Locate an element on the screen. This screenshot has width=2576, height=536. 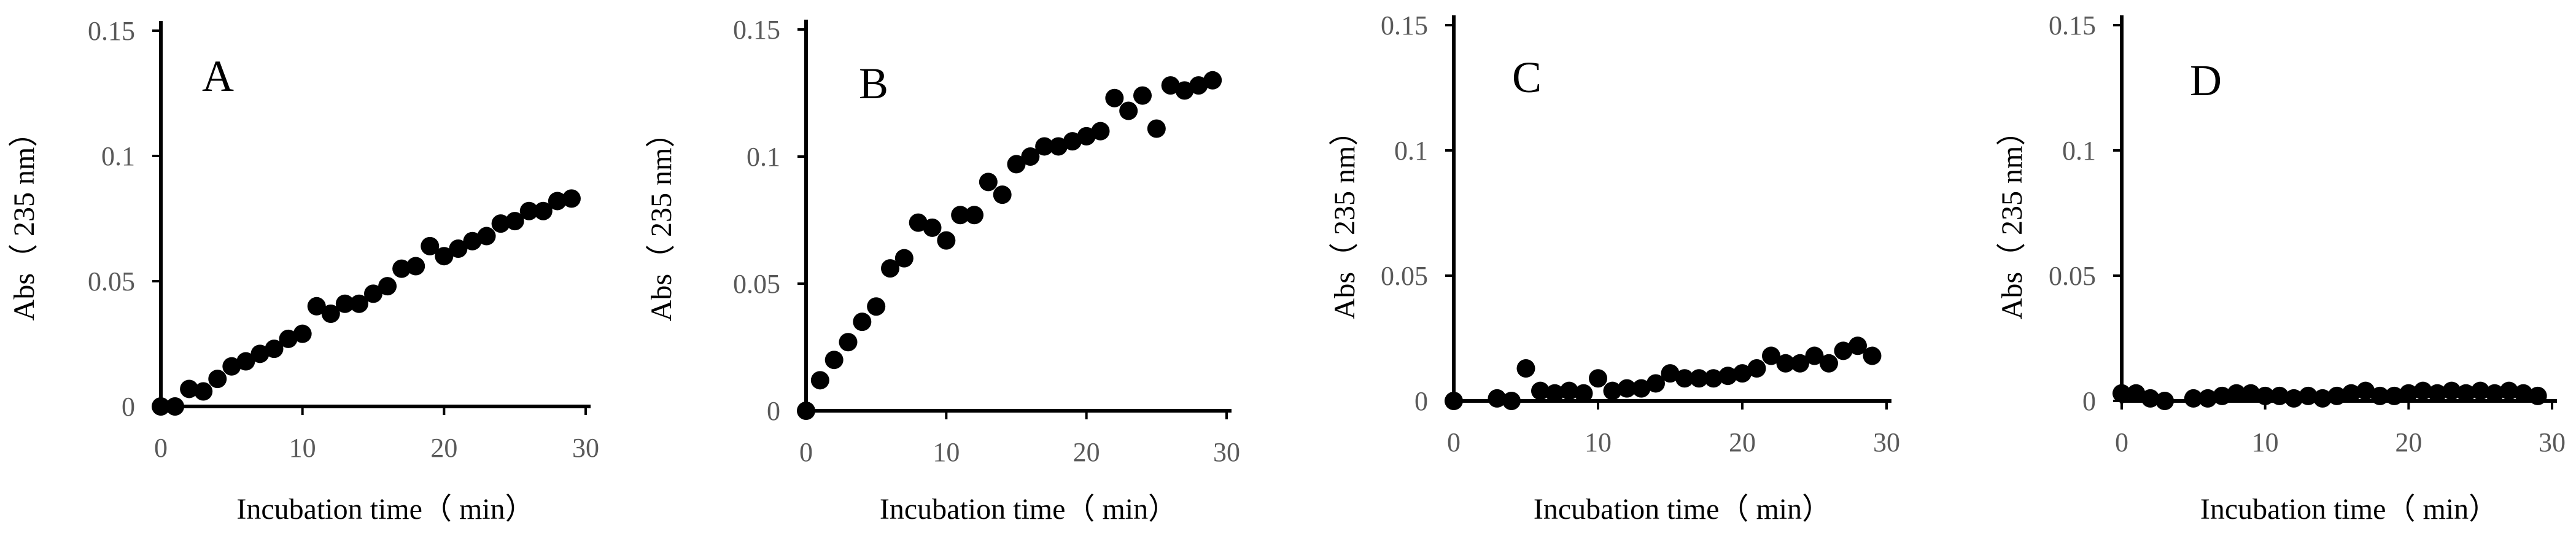
y-axis-title: Abs（ 235 nm） is located at coordinates (2012, 219).